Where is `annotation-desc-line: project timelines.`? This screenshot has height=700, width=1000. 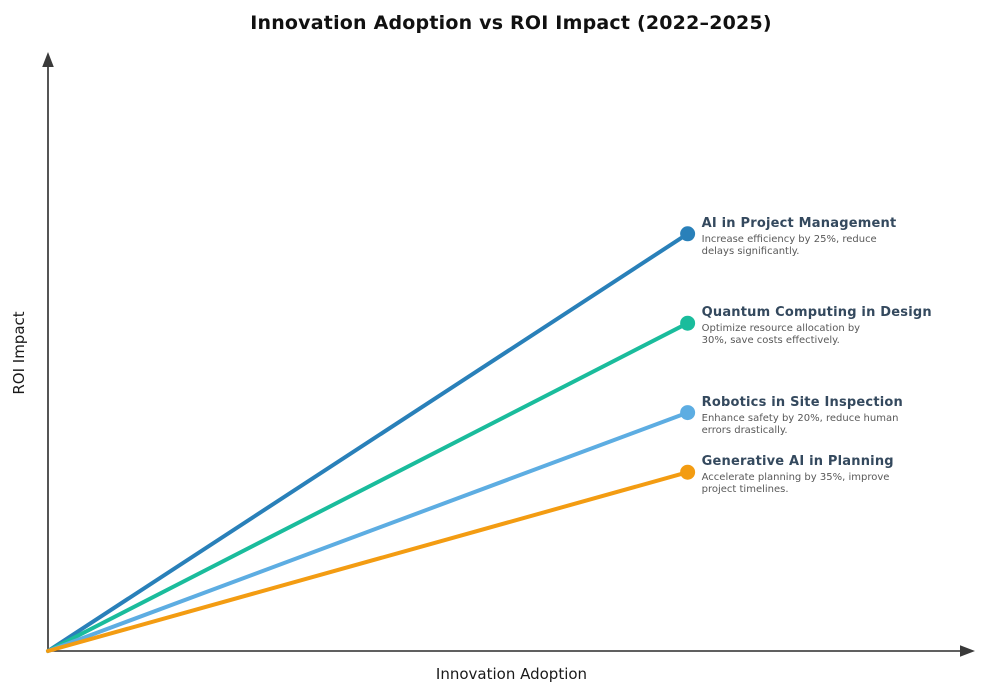
annotation-desc-line: project timelines. is located at coordinates (745, 490).